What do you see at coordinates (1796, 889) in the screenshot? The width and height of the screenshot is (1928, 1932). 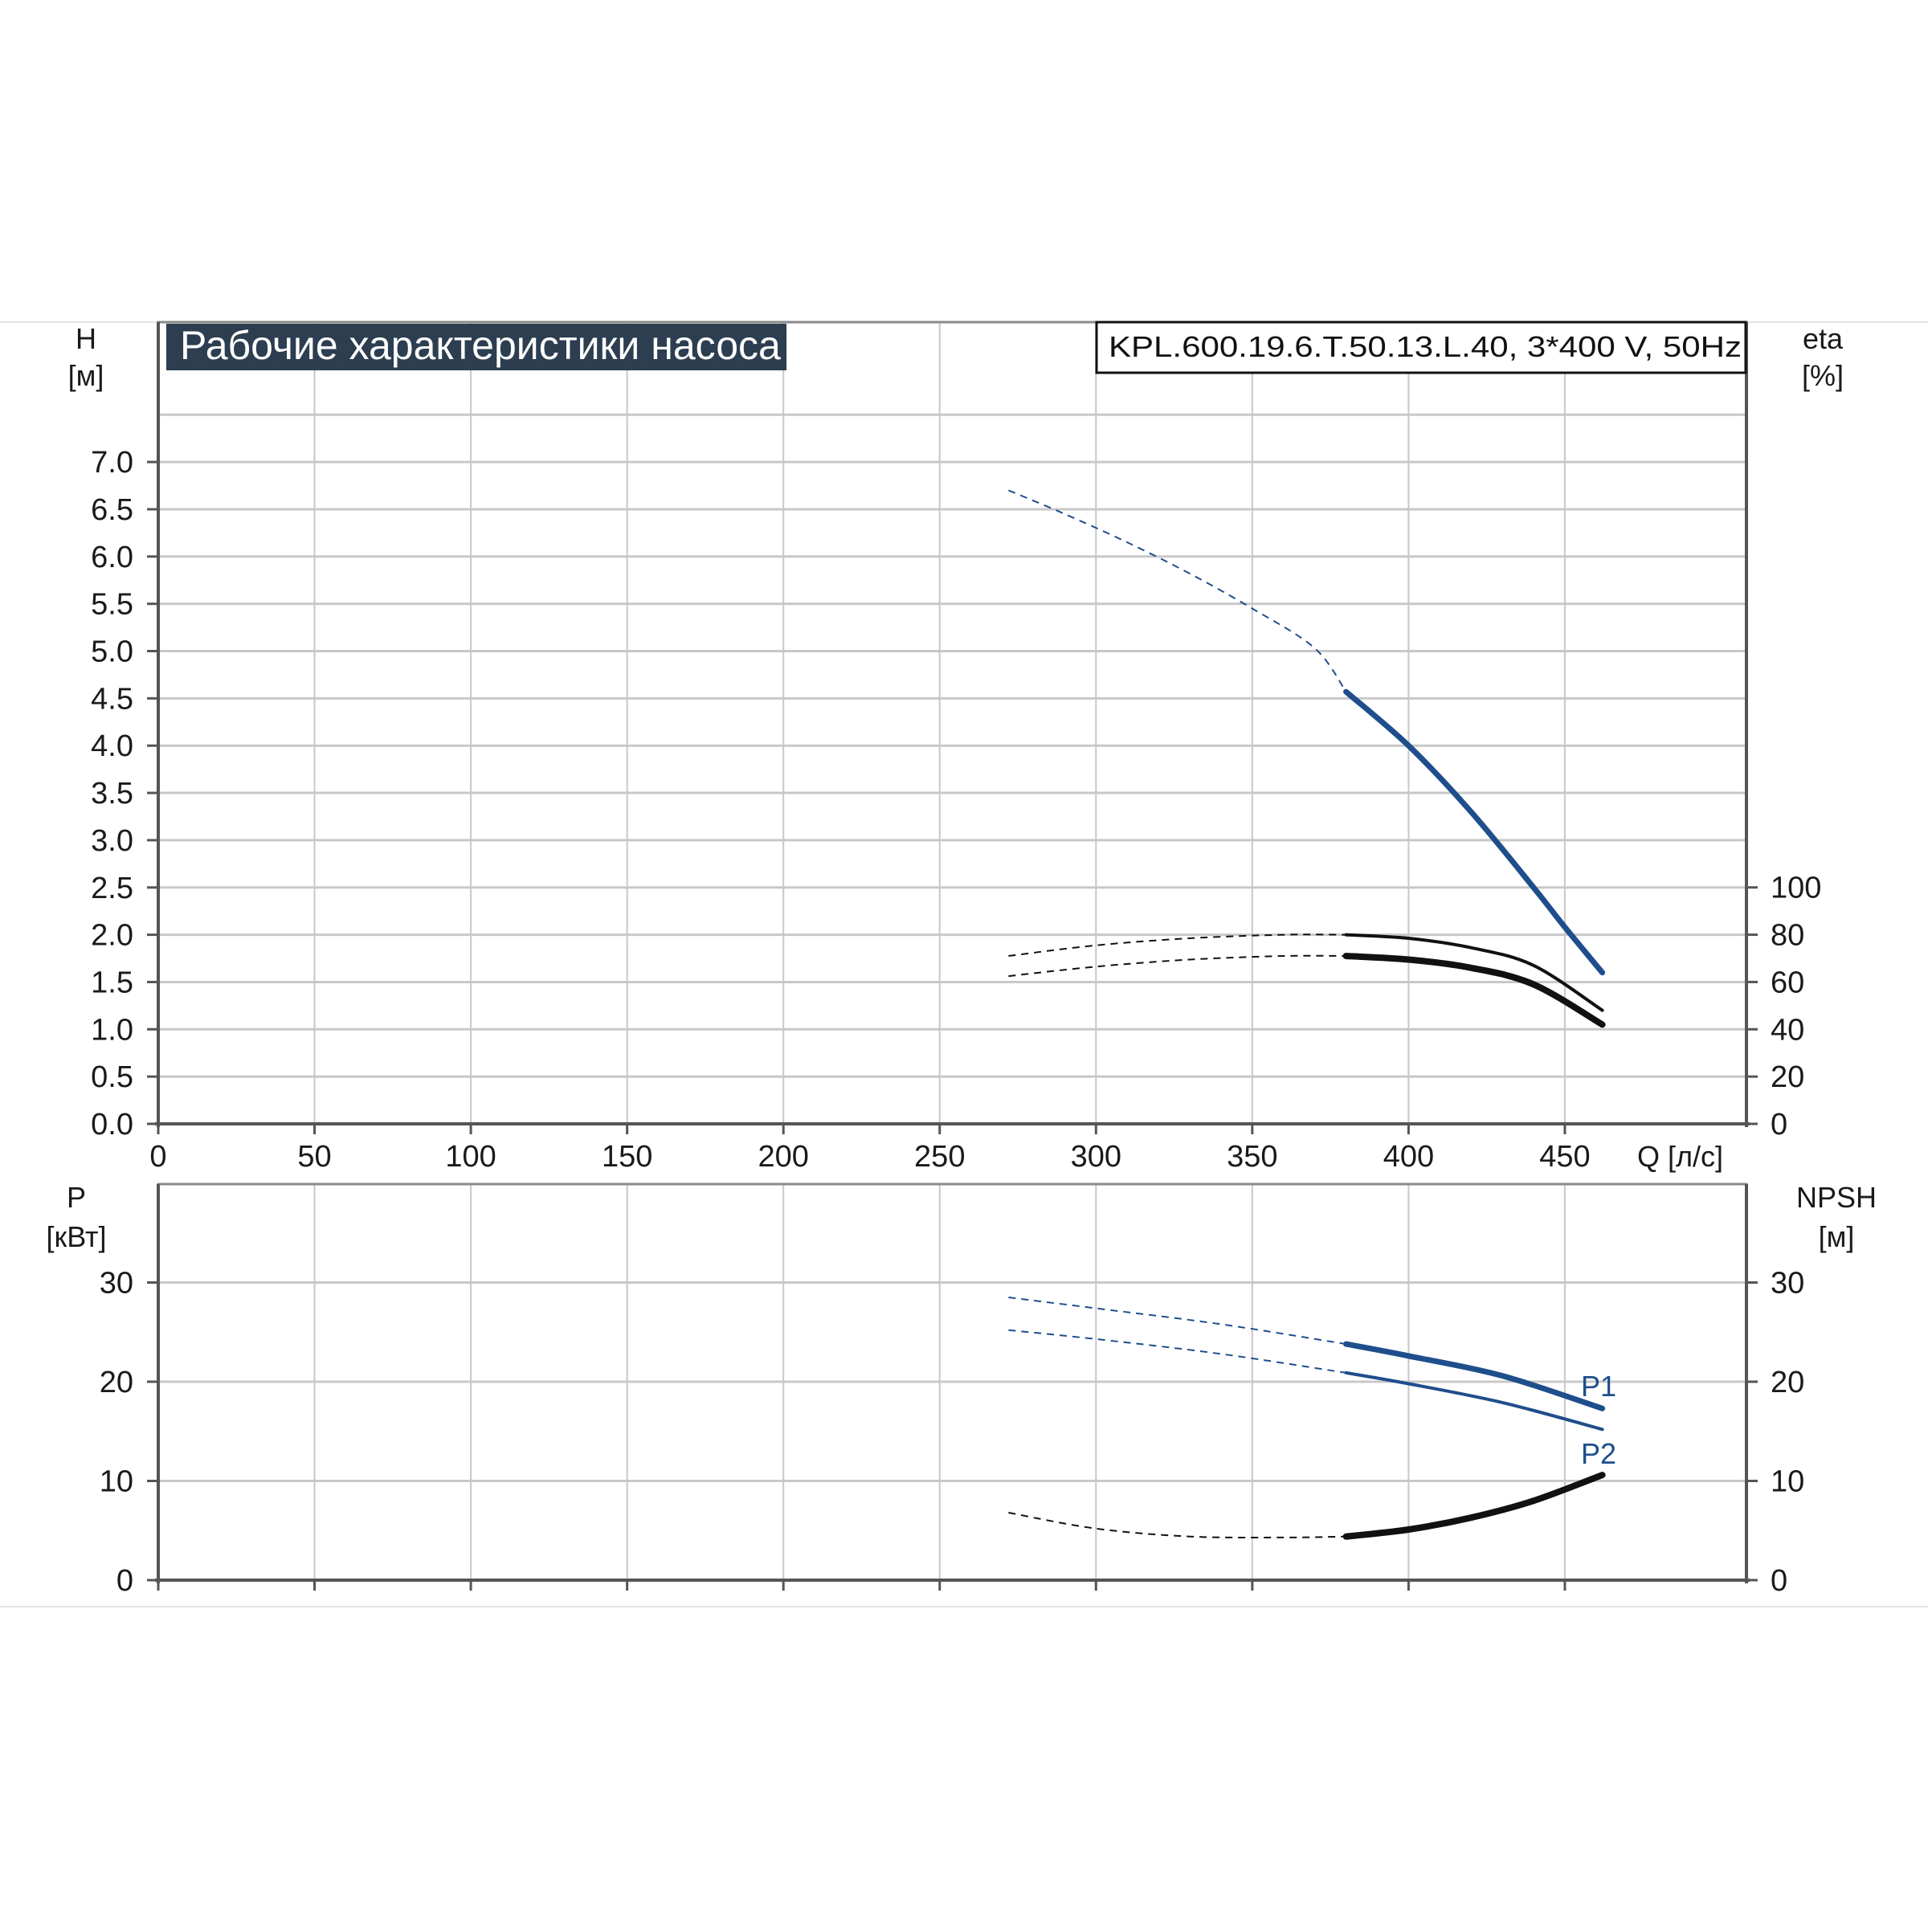 I see `eta-tick-label: 100` at bounding box center [1796, 889].